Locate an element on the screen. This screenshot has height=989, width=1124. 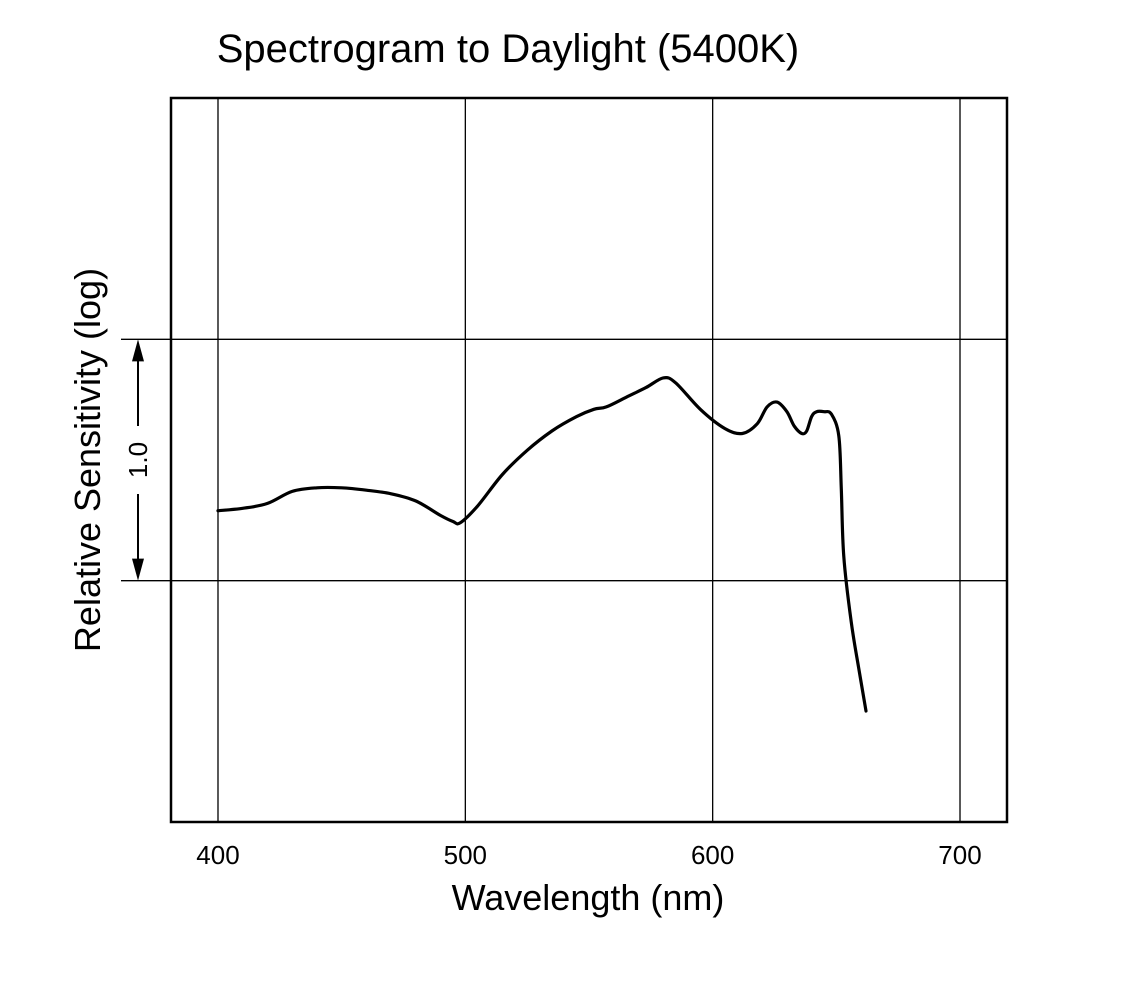
annotation-label: 1.0 is located at coordinates (138, 460).